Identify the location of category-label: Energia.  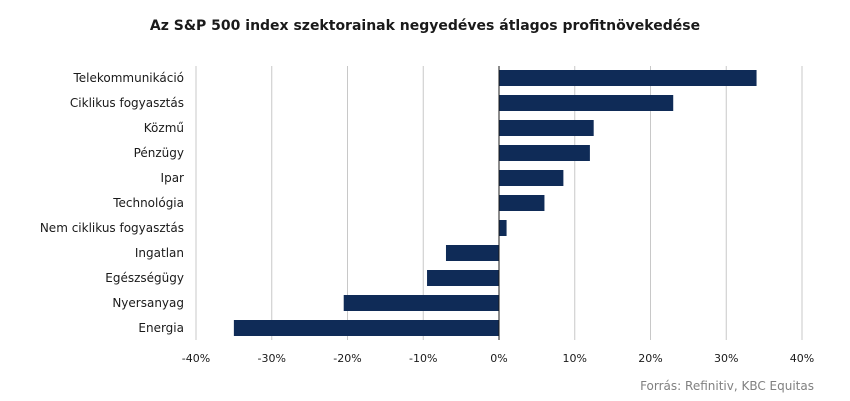
(161, 328).